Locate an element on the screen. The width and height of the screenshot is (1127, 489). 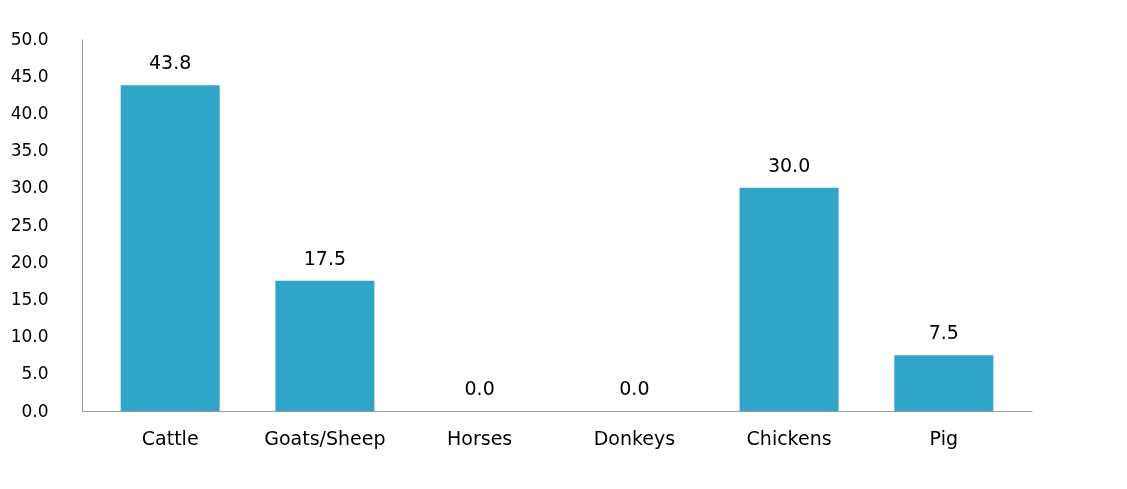
y-tick-label: 45.0 is located at coordinates (29, 75).